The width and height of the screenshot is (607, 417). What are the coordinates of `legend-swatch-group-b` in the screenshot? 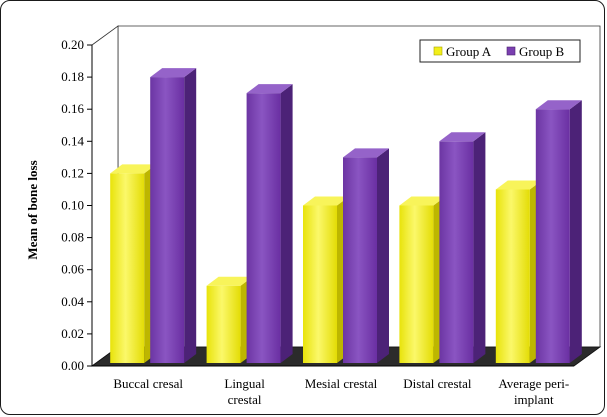 It's located at (511, 51).